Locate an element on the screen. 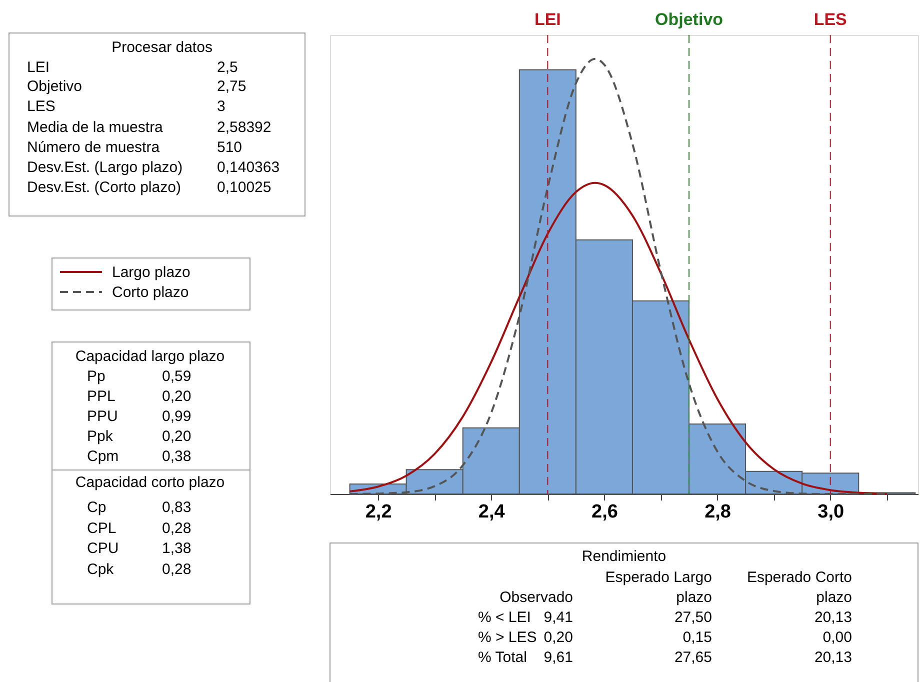 The height and width of the screenshot is (682, 922). text: 2,5 is located at coordinates (227, 67).